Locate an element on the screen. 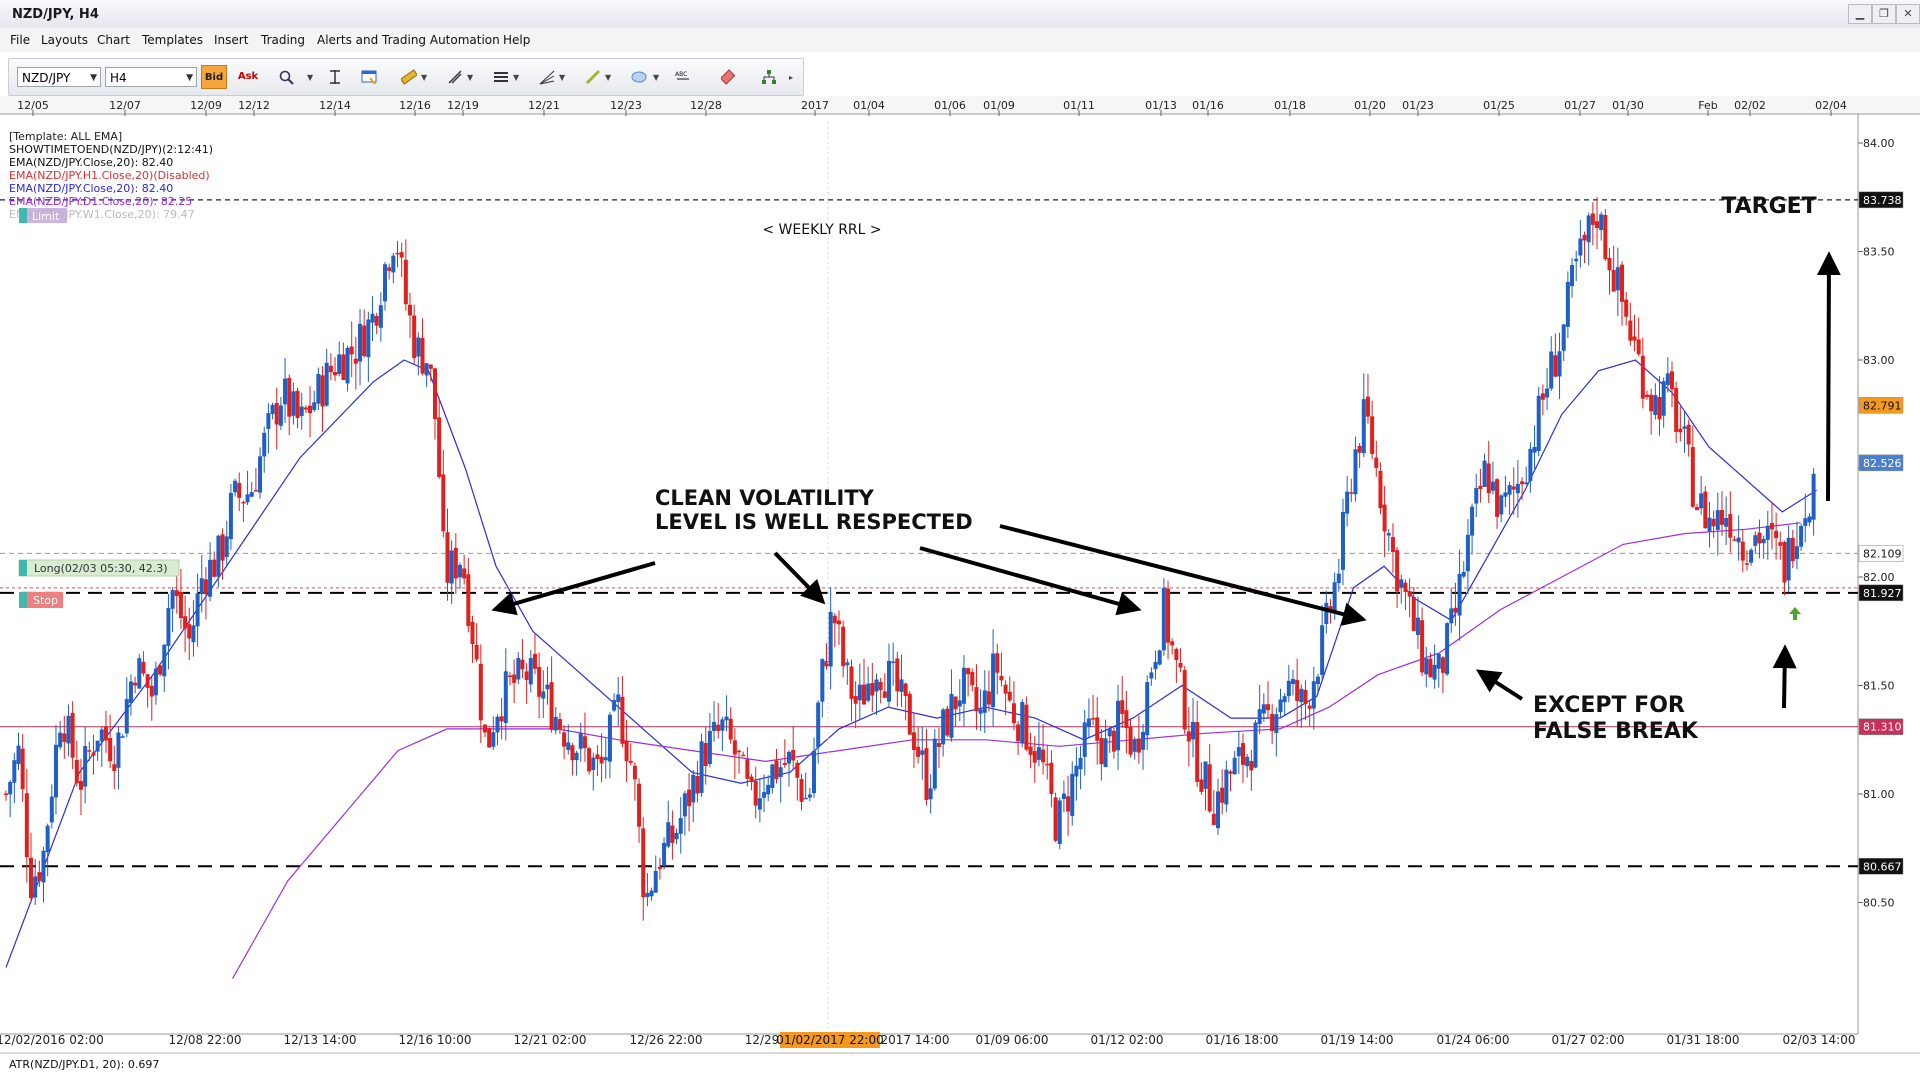  bottom-date-label: 2017 14:00 is located at coordinates (915, 1040).